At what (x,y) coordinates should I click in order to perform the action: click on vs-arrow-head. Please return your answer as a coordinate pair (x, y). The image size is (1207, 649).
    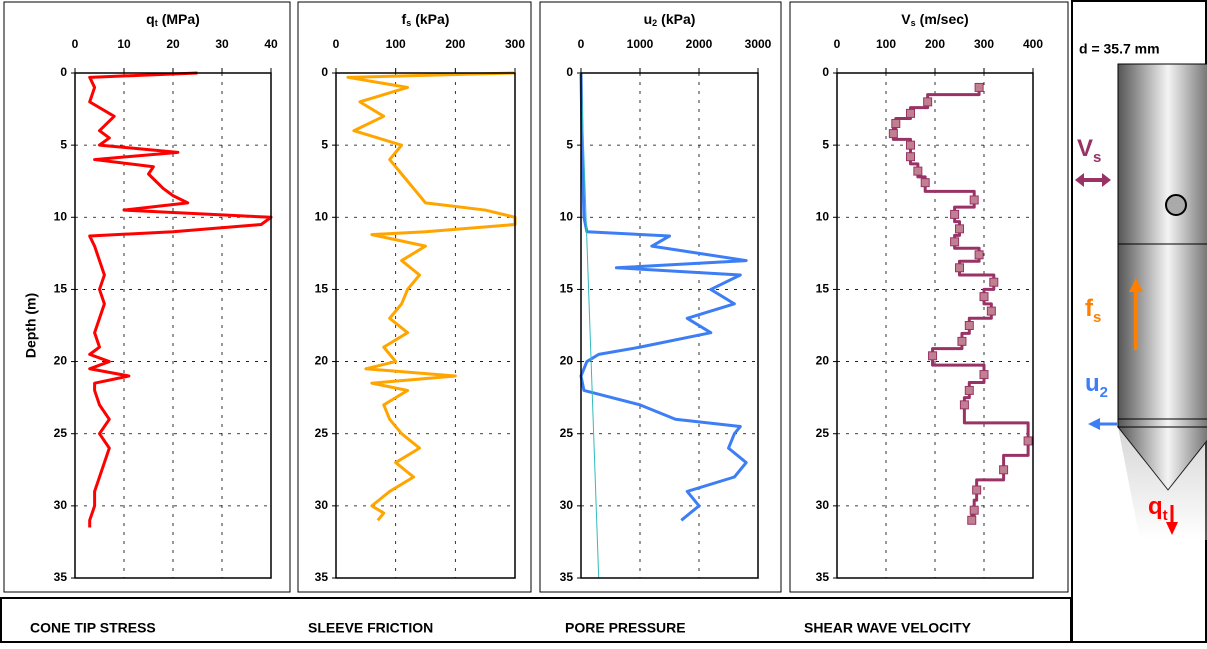
    Looking at the image, I should click on (1079, 180).